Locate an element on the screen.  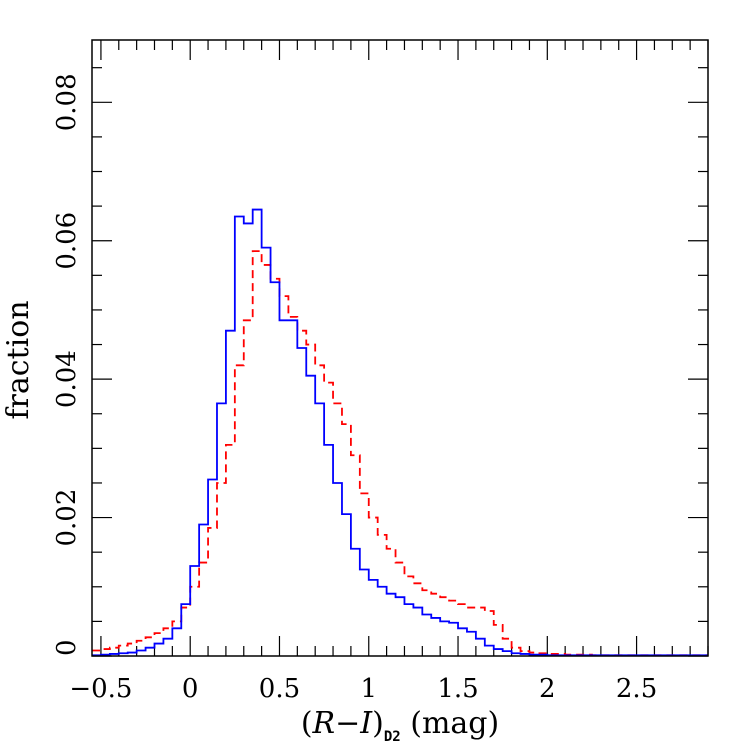
y-tick-label: 0.02 is located at coordinates (67, 518).